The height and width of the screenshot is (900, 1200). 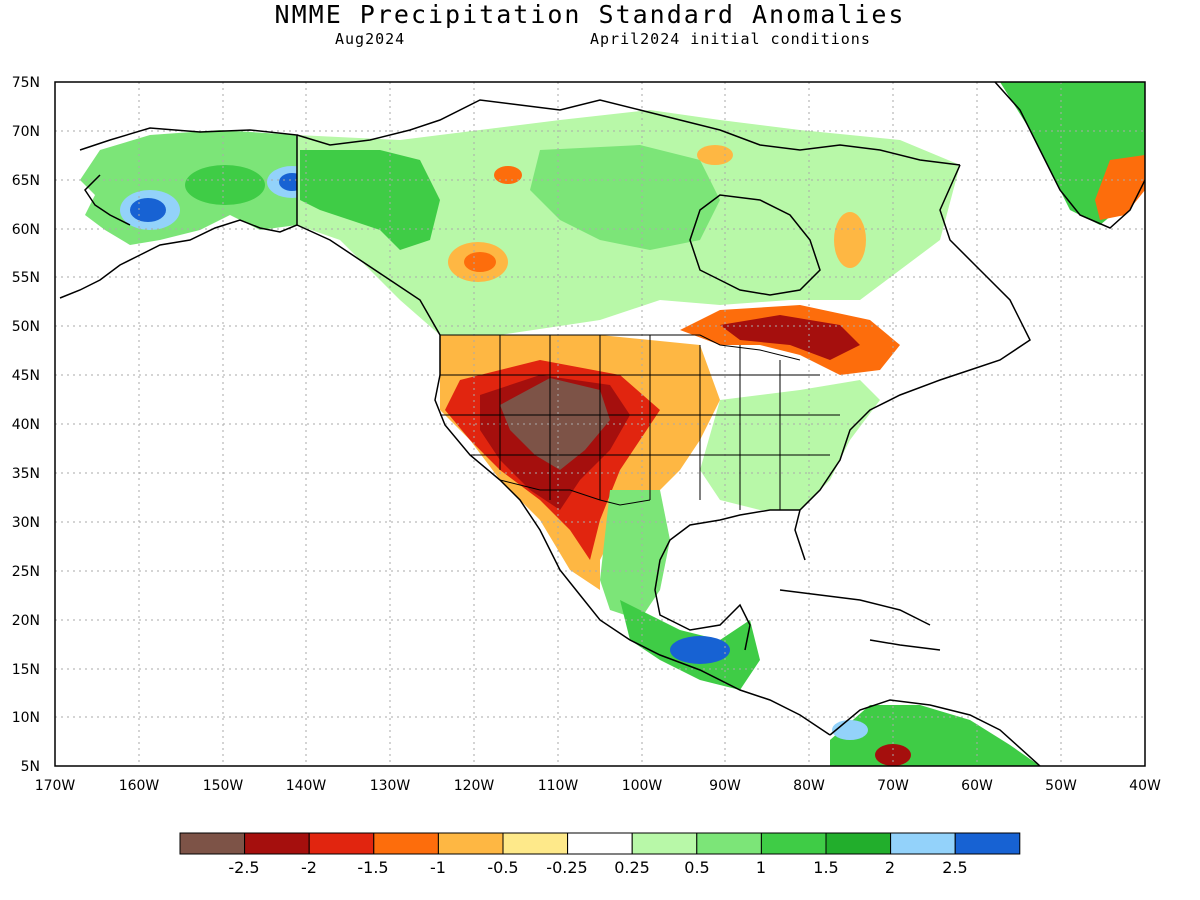 What do you see at coordinates (715, 155) in the screenshot?
I see `anomaly-core-nunavut-dry` at bounding box center [715, 155].